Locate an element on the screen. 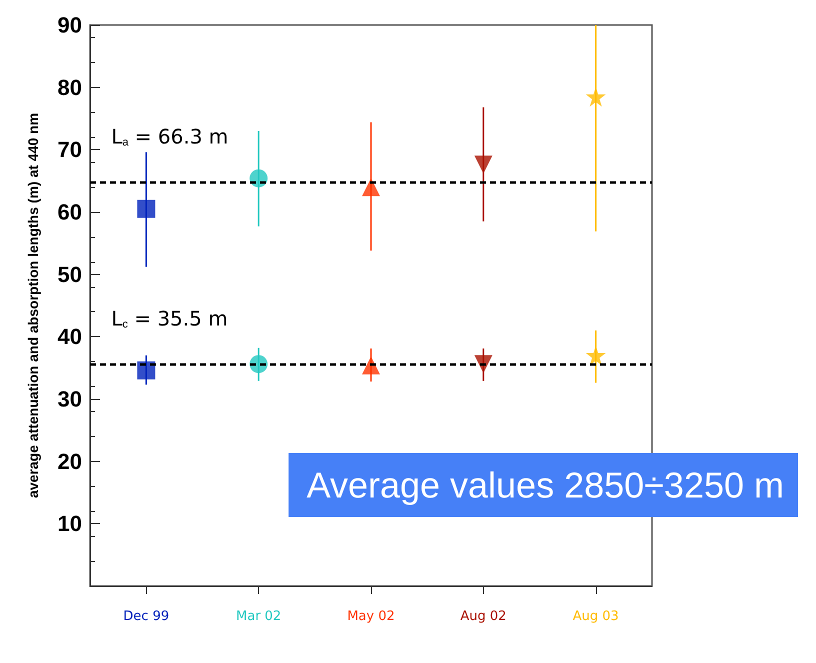 The height and width of the screenshot is (663, 816). x-tick-label: Mar 02 is located at coordinates (259, 616).